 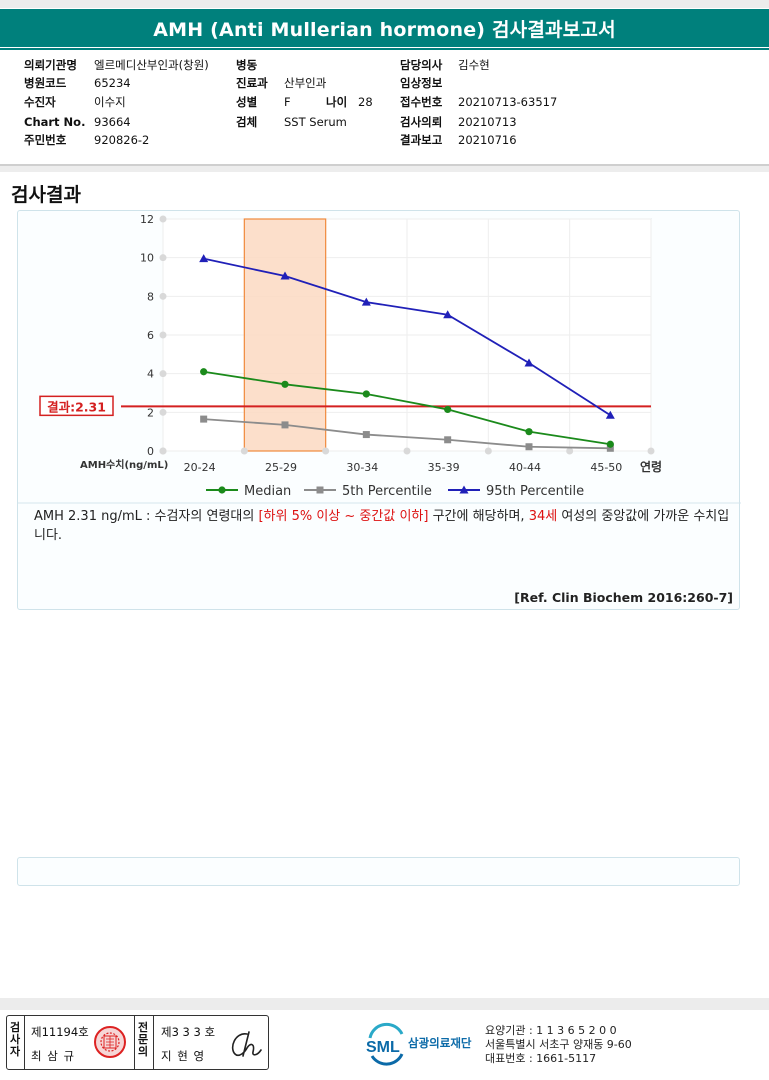 What do you see at coordinates (464, 489) in the screenshot?
I see `legend-marker-95th-percentile` at bounding box center [464, 489].